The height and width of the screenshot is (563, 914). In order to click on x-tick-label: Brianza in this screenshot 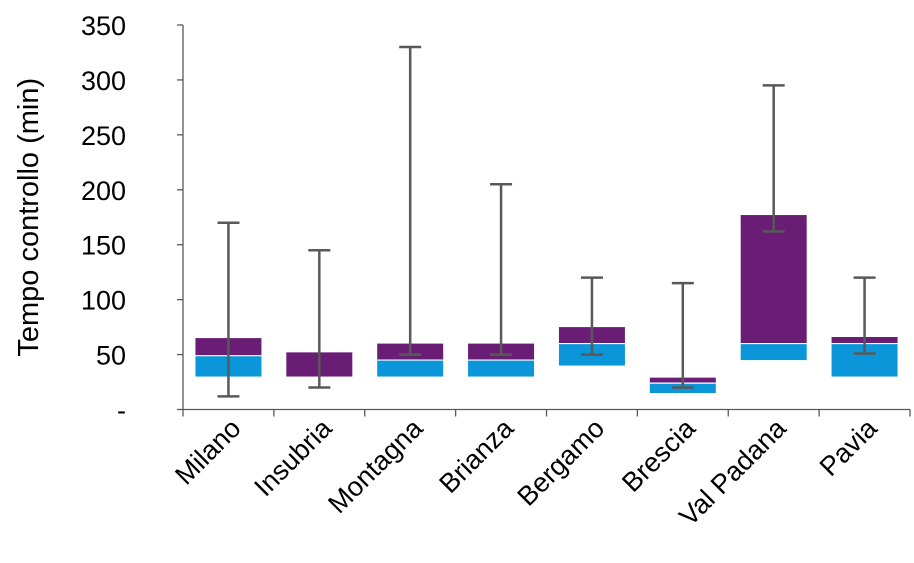, I will do `click(476, 455)`.